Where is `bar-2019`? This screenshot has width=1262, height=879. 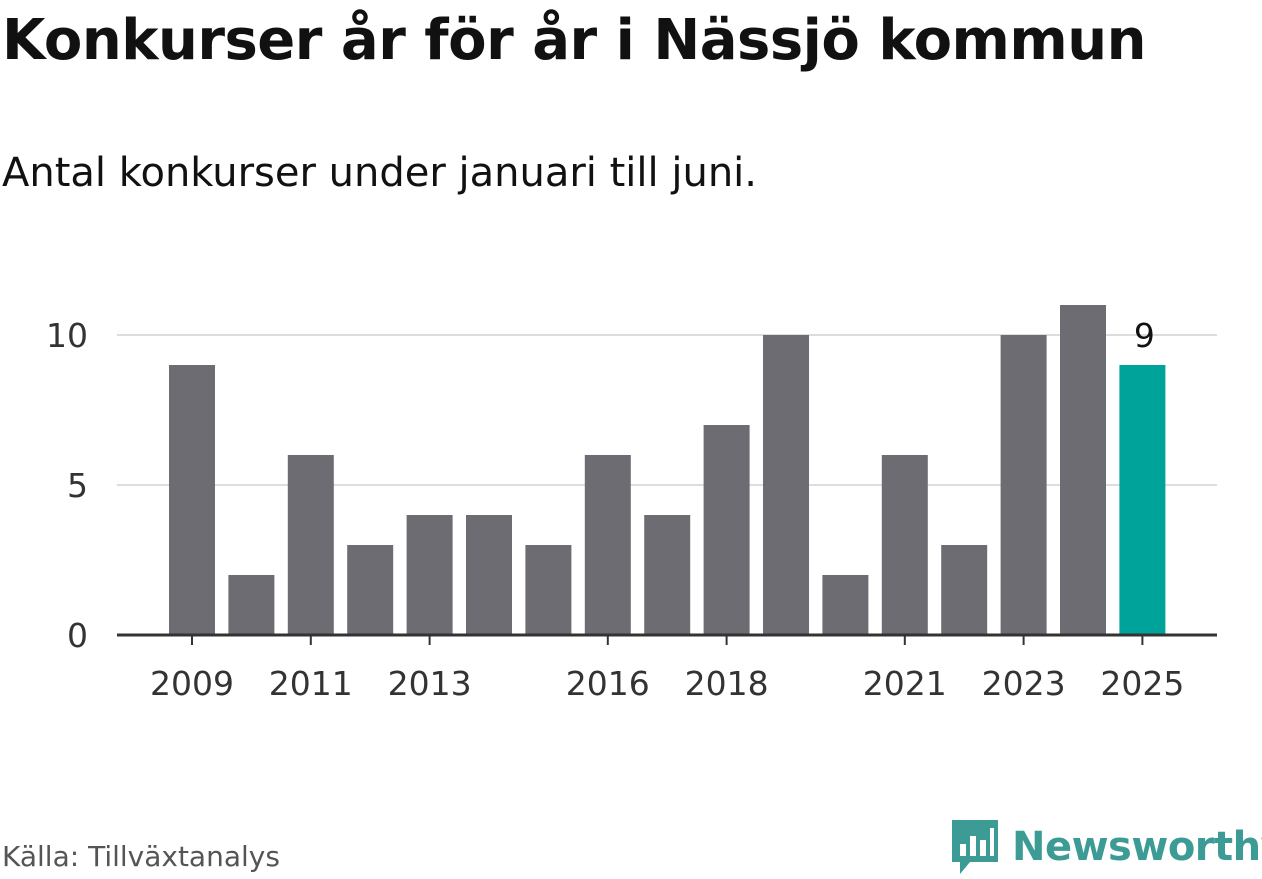
bar-2019 is located at coordinates (786, 485).